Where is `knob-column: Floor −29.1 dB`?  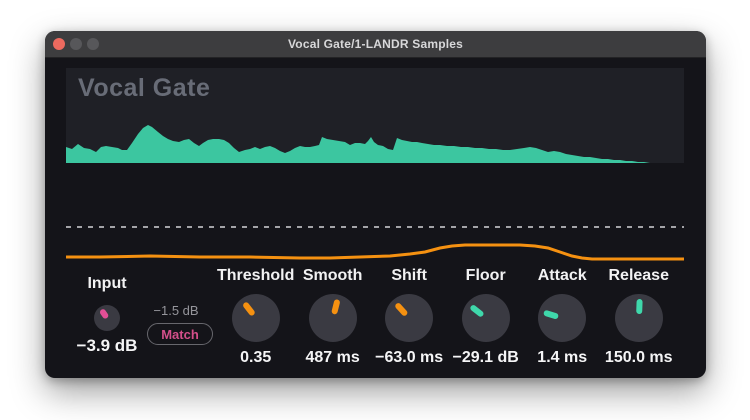 knob-column: Floor −29.1 dB is located at coordinates (485, 317).